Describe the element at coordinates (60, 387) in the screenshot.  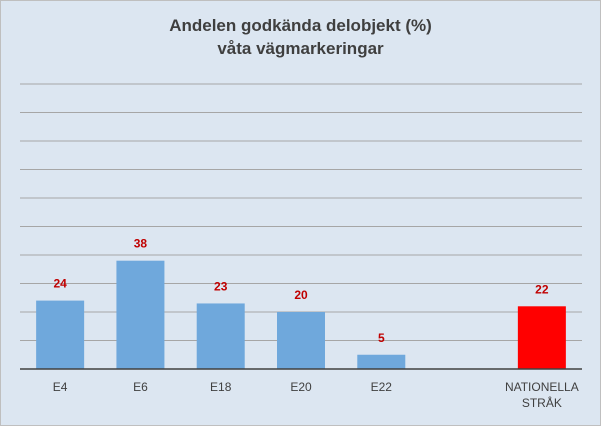
I see `x-tick-label: E4` at that location.